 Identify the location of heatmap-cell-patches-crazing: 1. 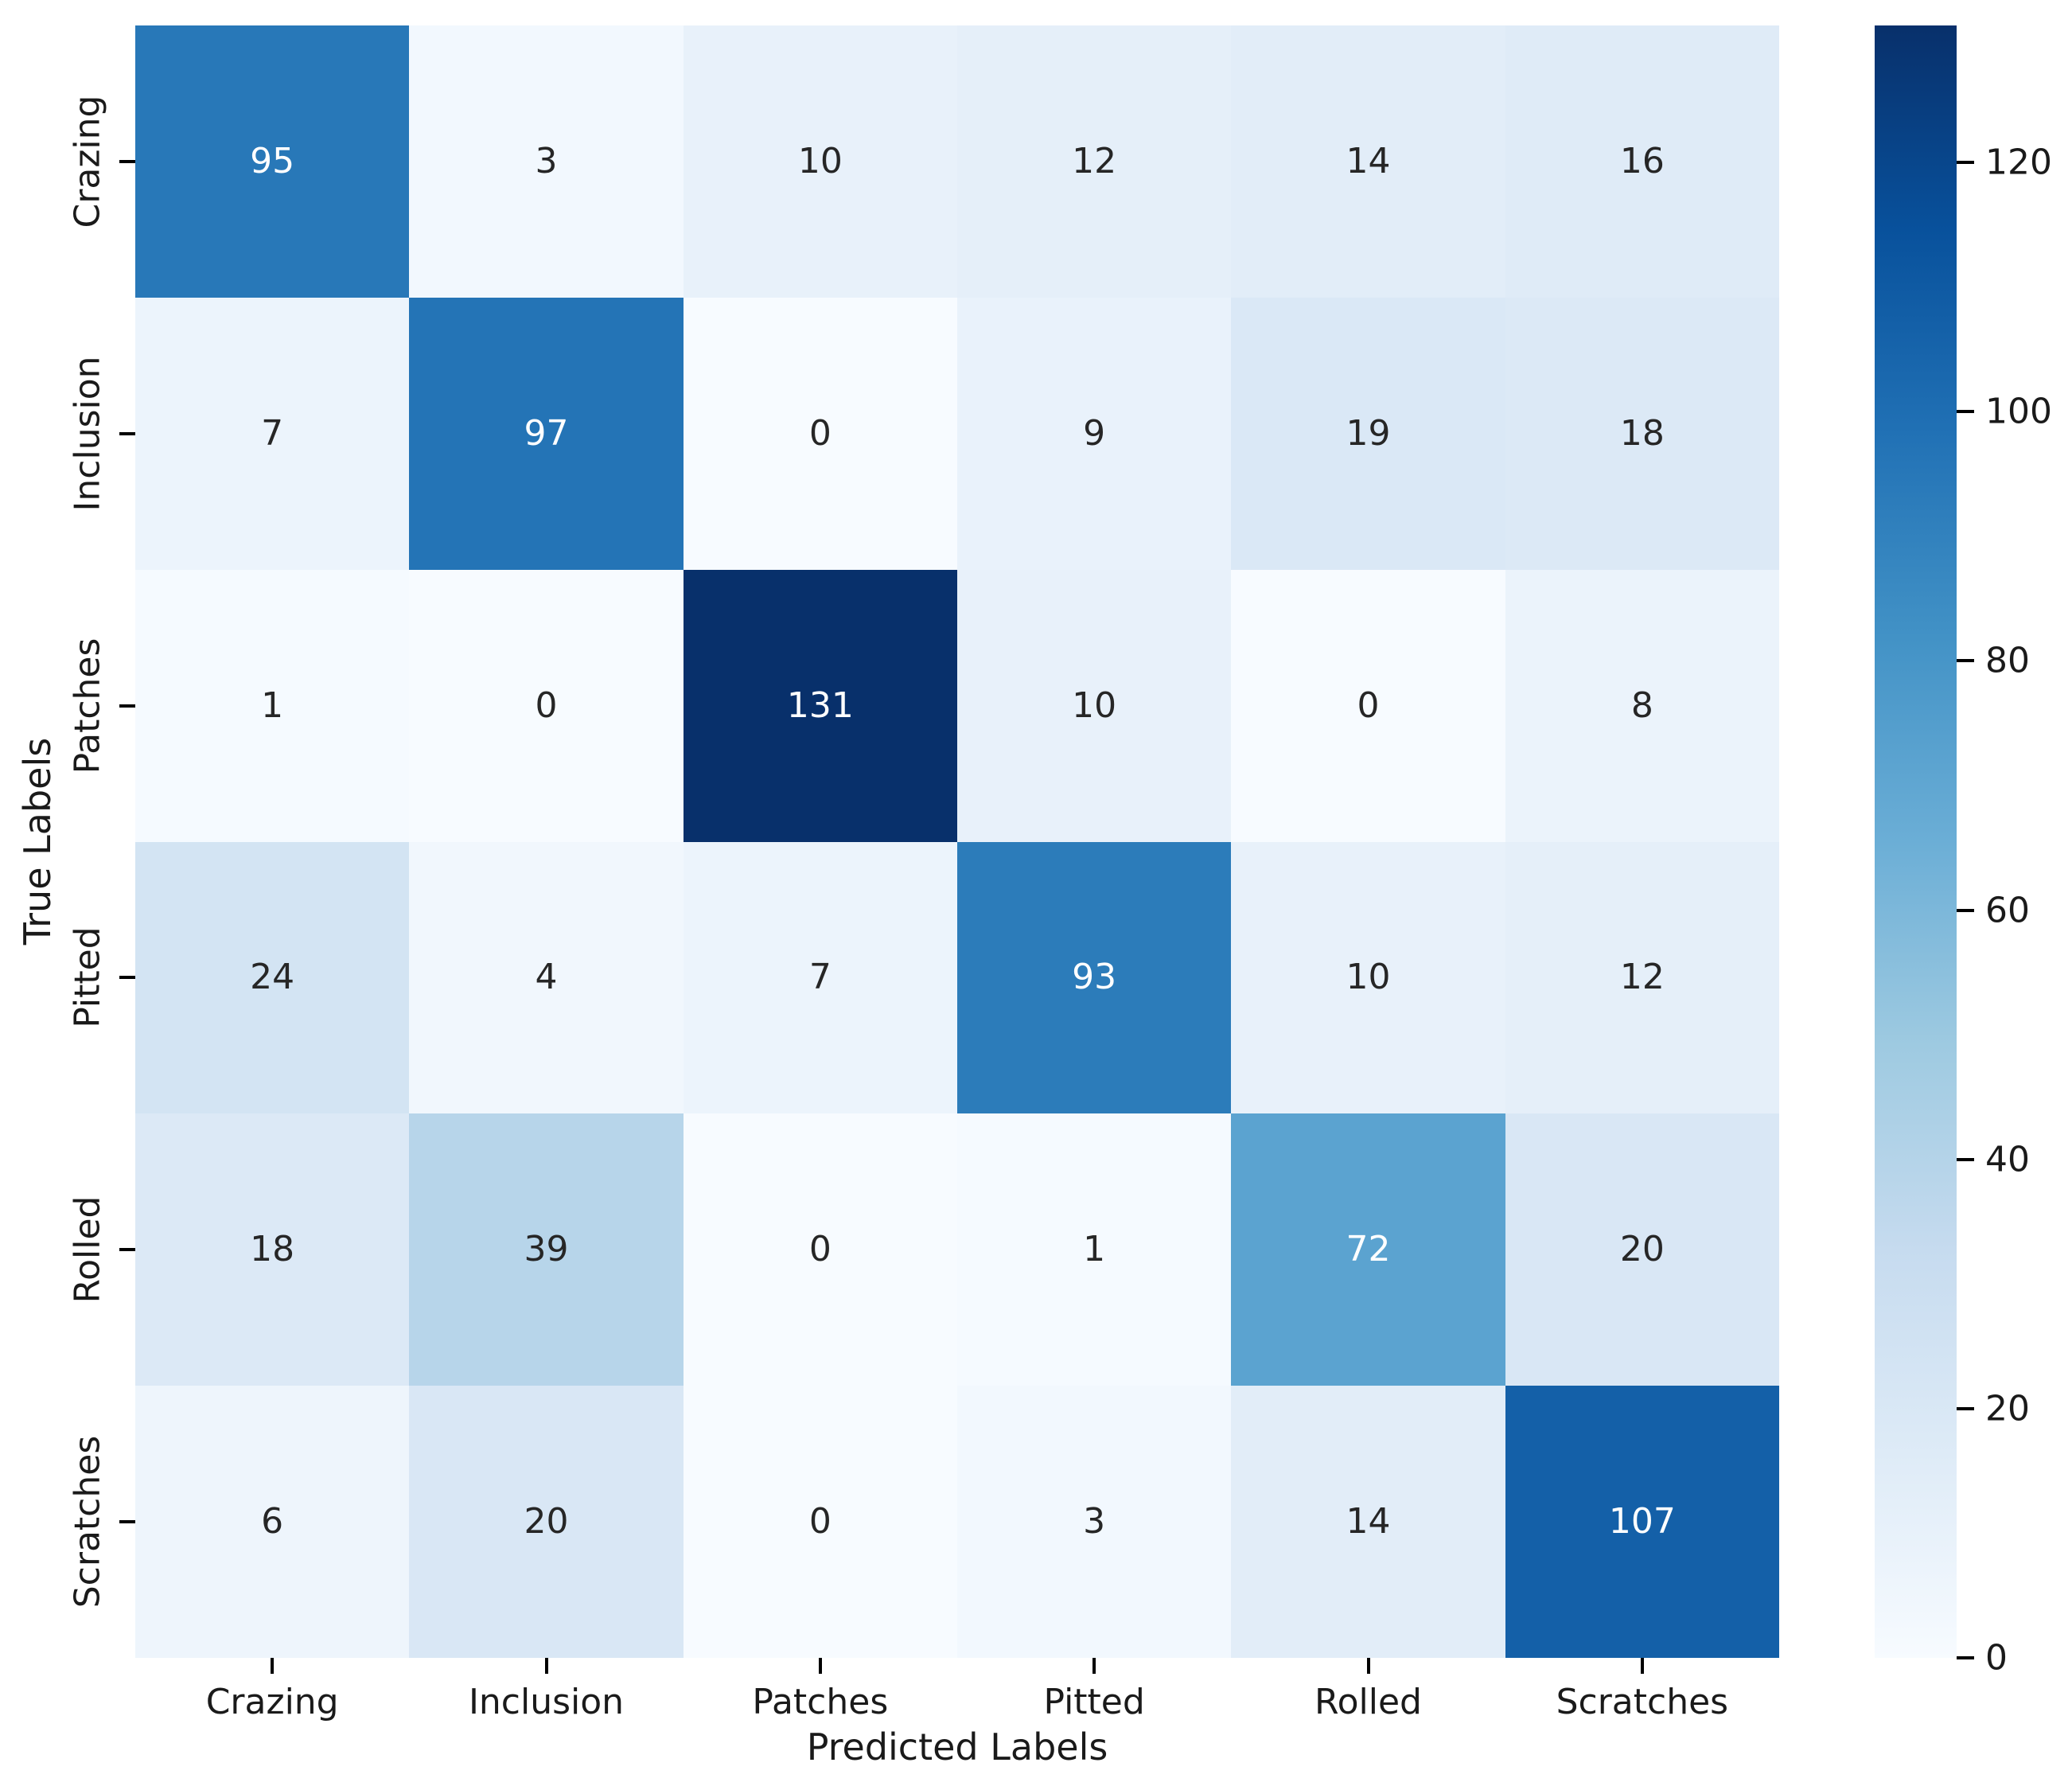
(272, 705).